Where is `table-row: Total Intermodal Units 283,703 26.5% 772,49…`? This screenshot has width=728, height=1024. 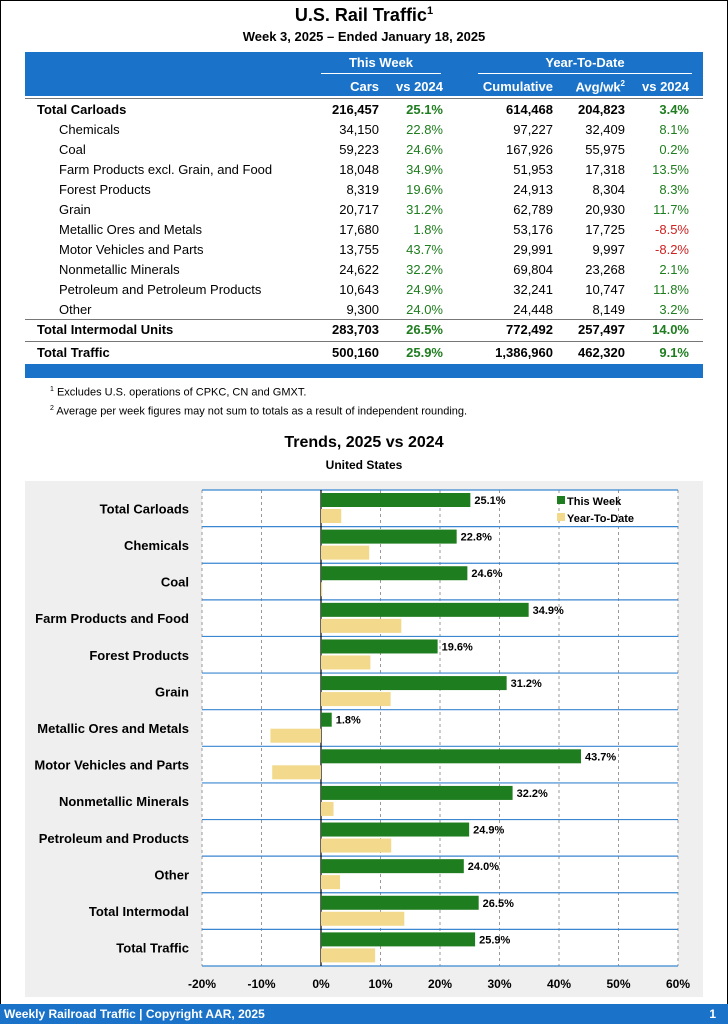 table-row: Total Intermodal Units 283,703 26.5% 772,49… is located at coordinates (364, 330).